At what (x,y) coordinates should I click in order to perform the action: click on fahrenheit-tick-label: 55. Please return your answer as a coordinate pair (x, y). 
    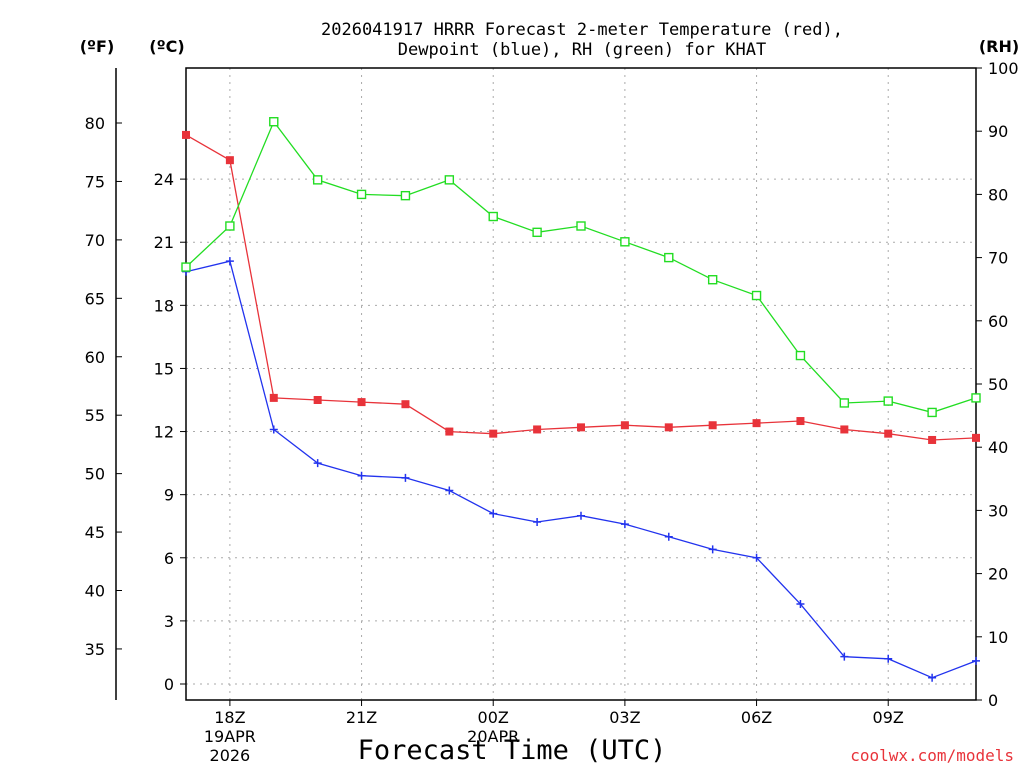
    Looking at the image, I should click on (95, 415).